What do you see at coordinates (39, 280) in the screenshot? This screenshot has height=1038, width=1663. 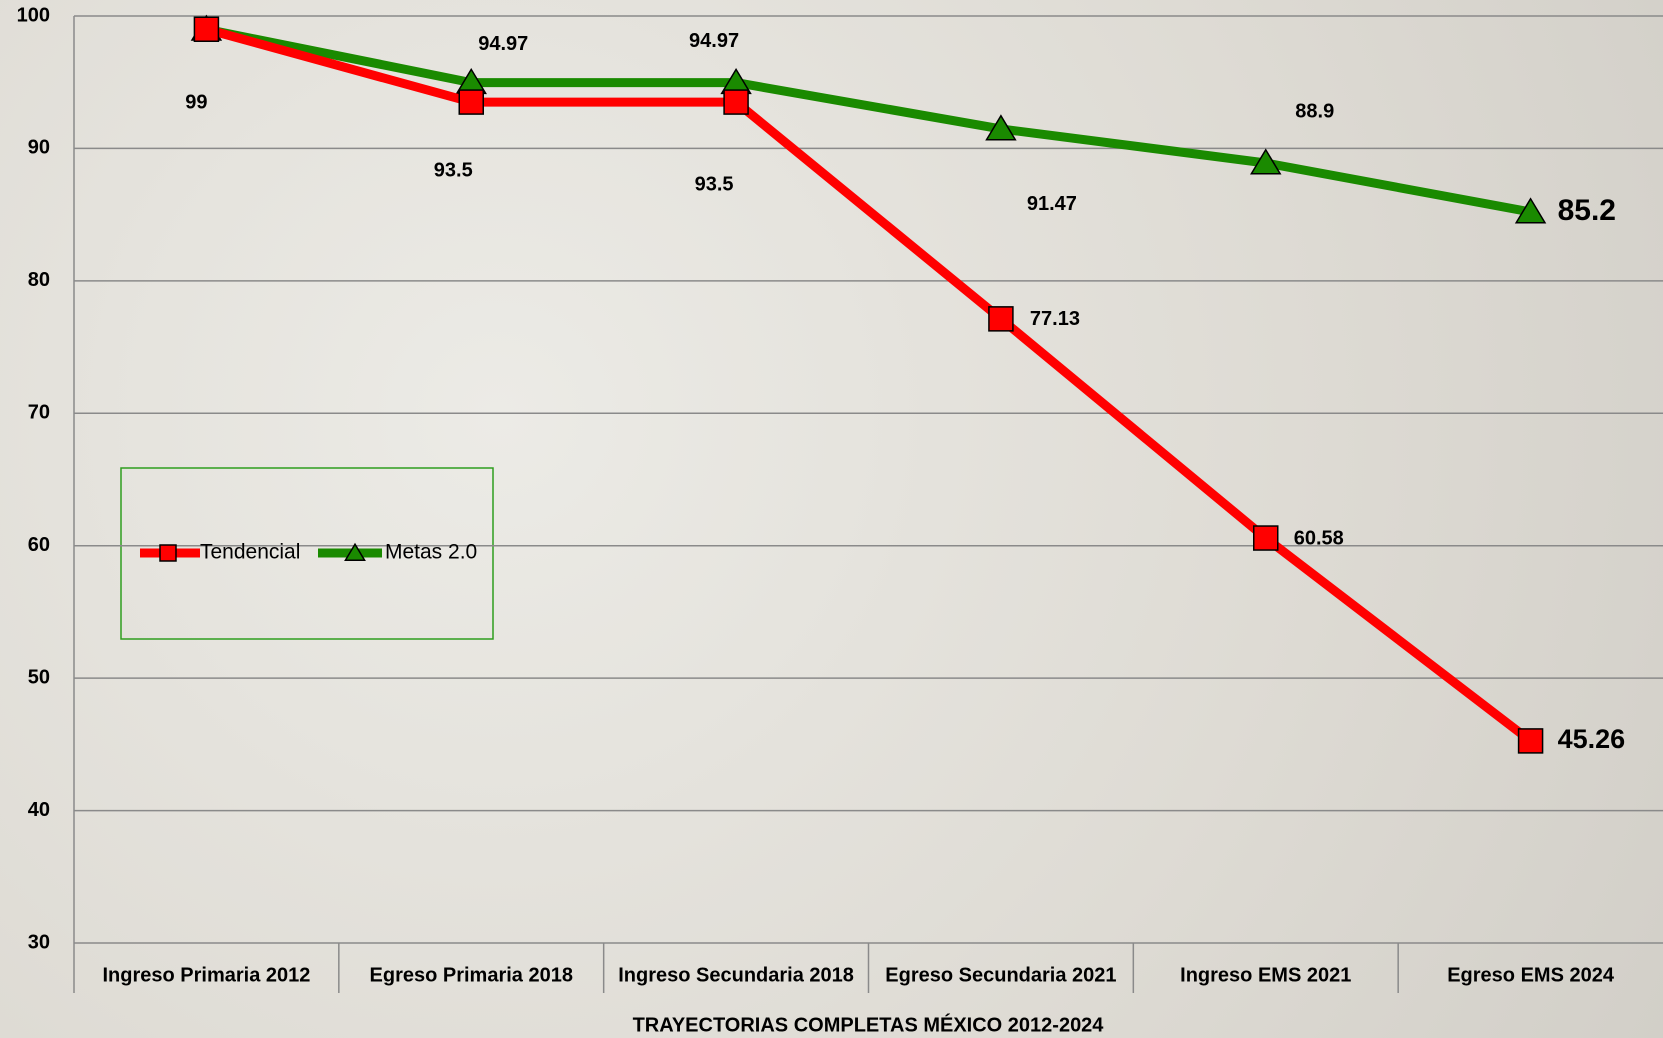 I see `y-tick-label: 80` at bounding box center [39, 280].